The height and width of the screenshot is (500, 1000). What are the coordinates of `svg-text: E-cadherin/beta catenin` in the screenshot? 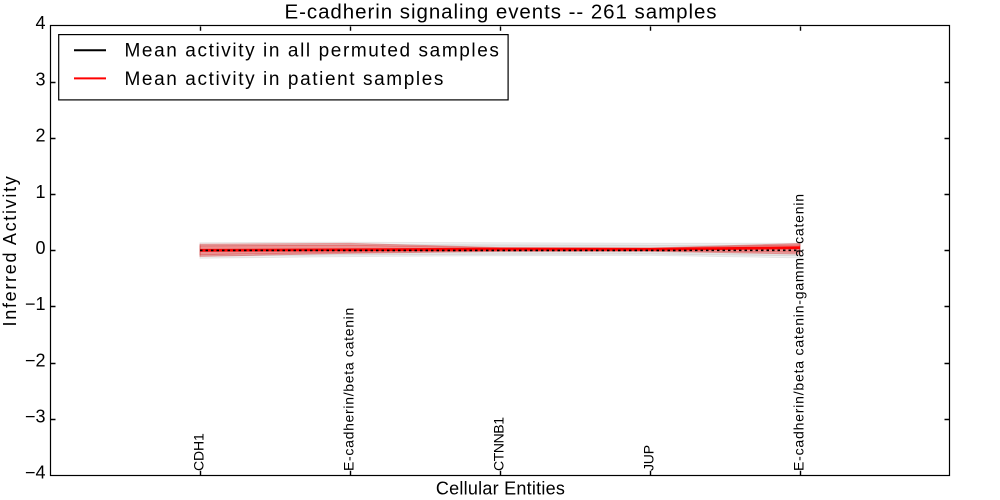 It's located at (349, 389).